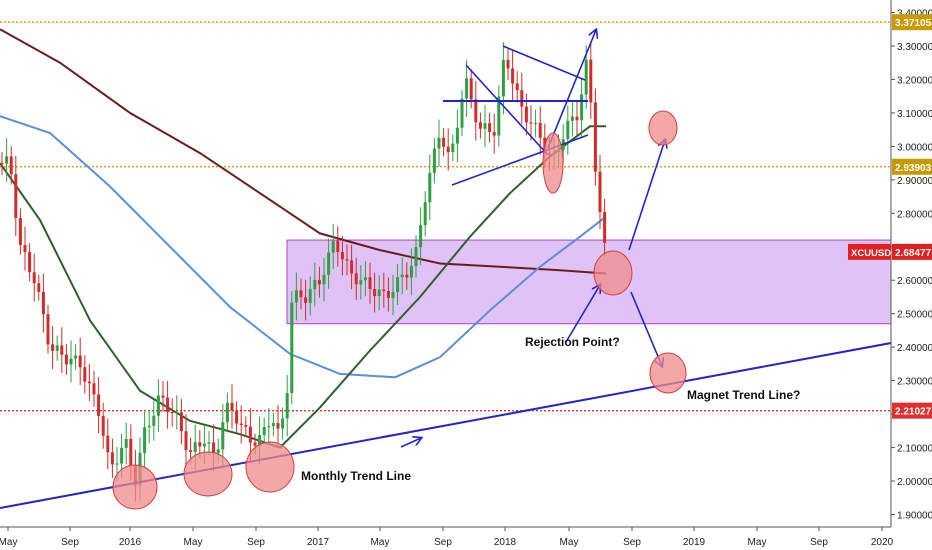 This screenshot has width=932, height=550. What do you see at coordinates (520, 160) in the screenshot?
I see `triangle-lower-line` at bounding box center [520, 160].